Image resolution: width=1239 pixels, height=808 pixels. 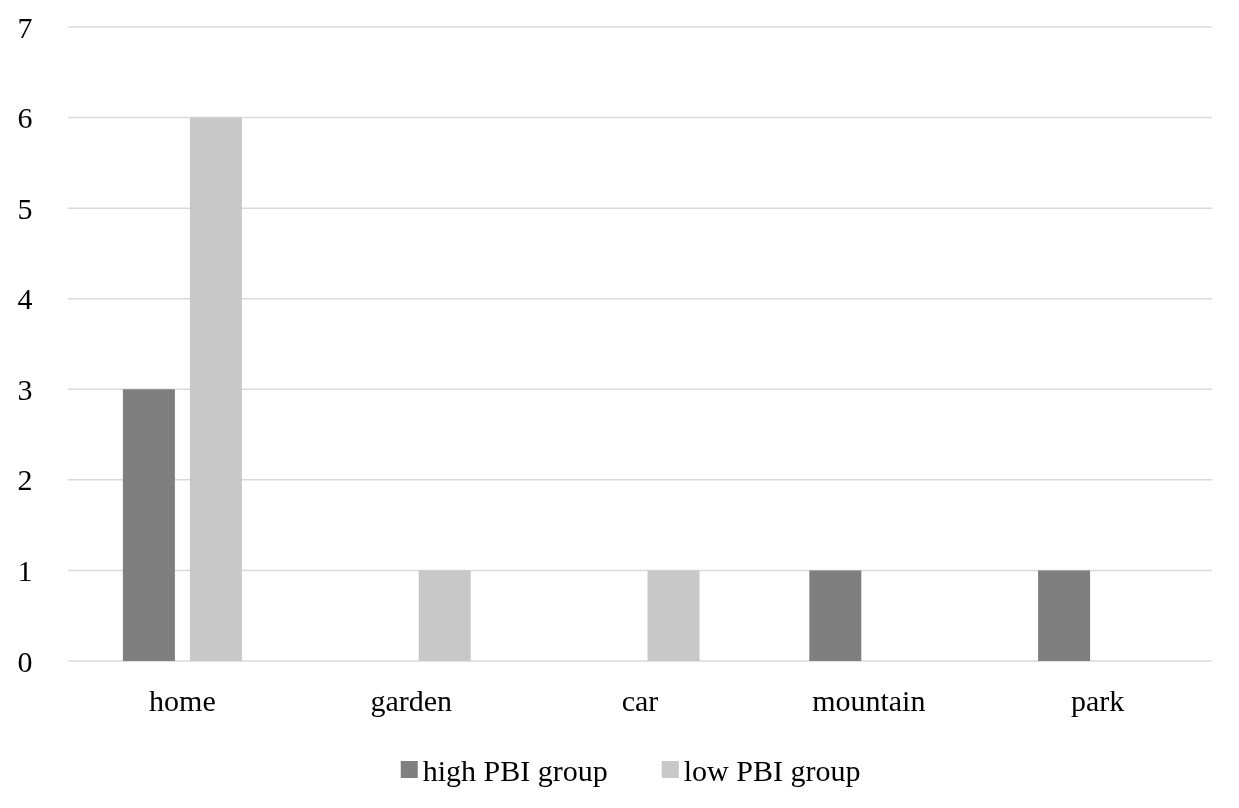 I want to click on y-tick-label: 0, so click(x=25, y=661).